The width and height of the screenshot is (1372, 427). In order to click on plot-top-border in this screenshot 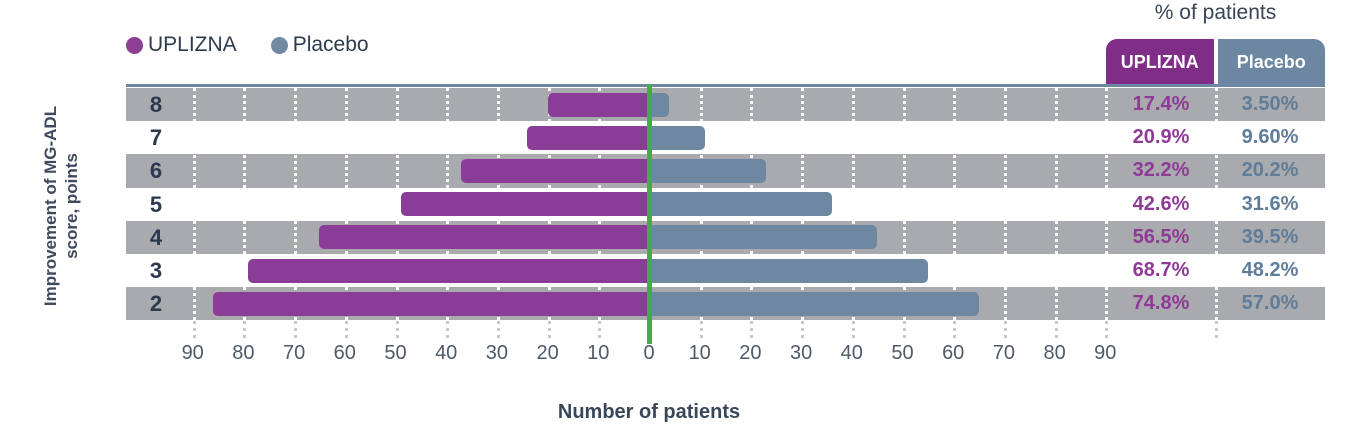, I will do `click(725, 85)`.